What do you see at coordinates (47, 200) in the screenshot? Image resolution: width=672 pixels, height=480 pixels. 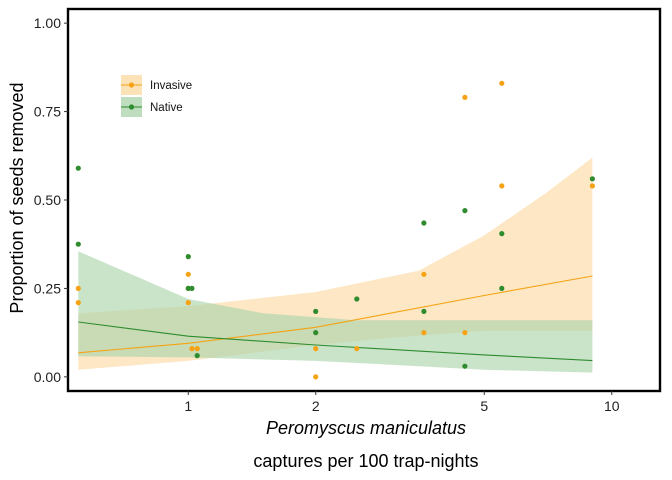 I see `y-tick-label: 0.50` at bounding box center [47, 200].